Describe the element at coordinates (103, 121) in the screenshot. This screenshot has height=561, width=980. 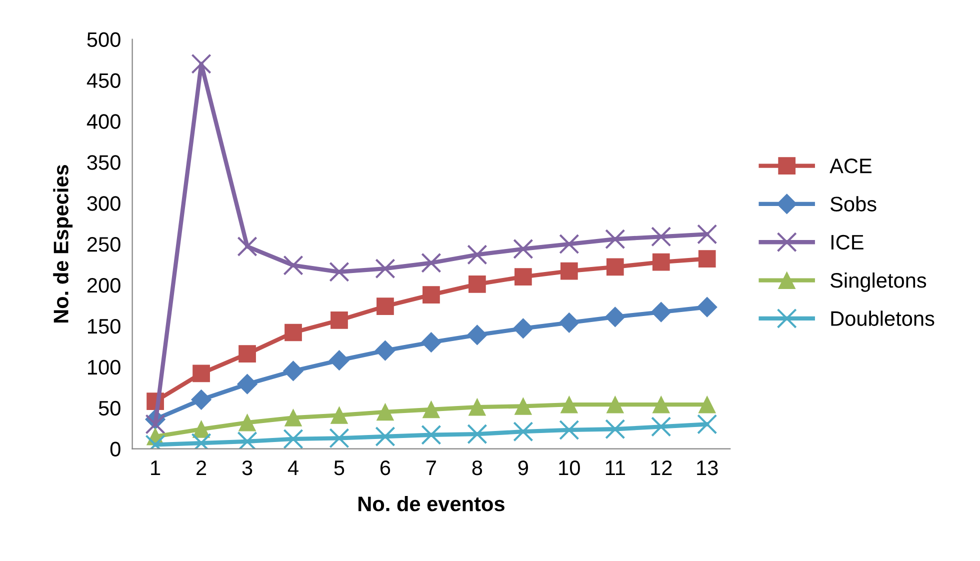
I see `y-tick-label: 400` at that location.